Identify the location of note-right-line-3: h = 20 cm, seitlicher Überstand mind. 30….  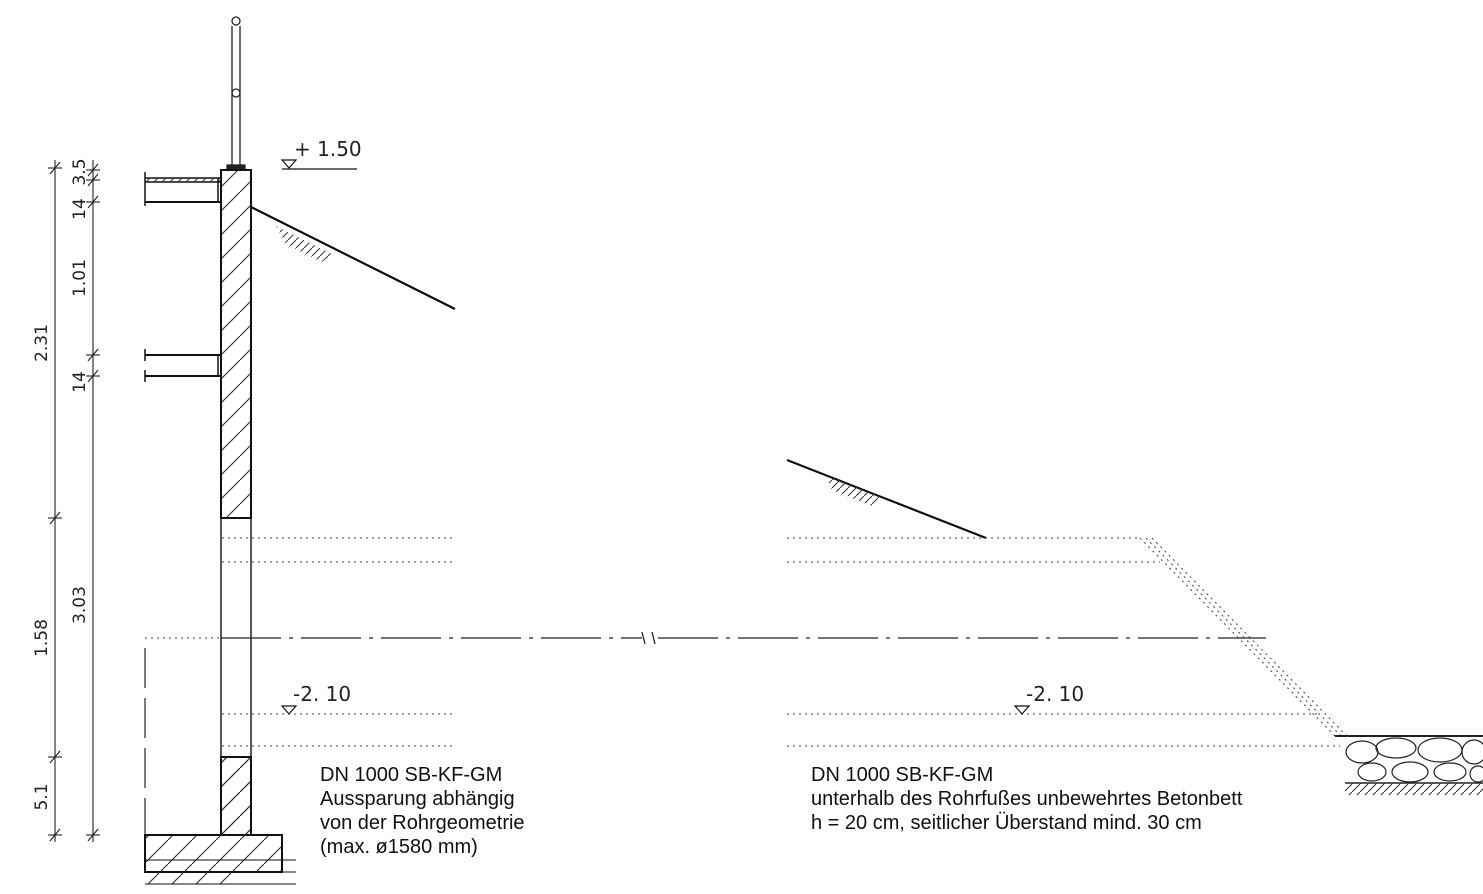
(1006, 823).